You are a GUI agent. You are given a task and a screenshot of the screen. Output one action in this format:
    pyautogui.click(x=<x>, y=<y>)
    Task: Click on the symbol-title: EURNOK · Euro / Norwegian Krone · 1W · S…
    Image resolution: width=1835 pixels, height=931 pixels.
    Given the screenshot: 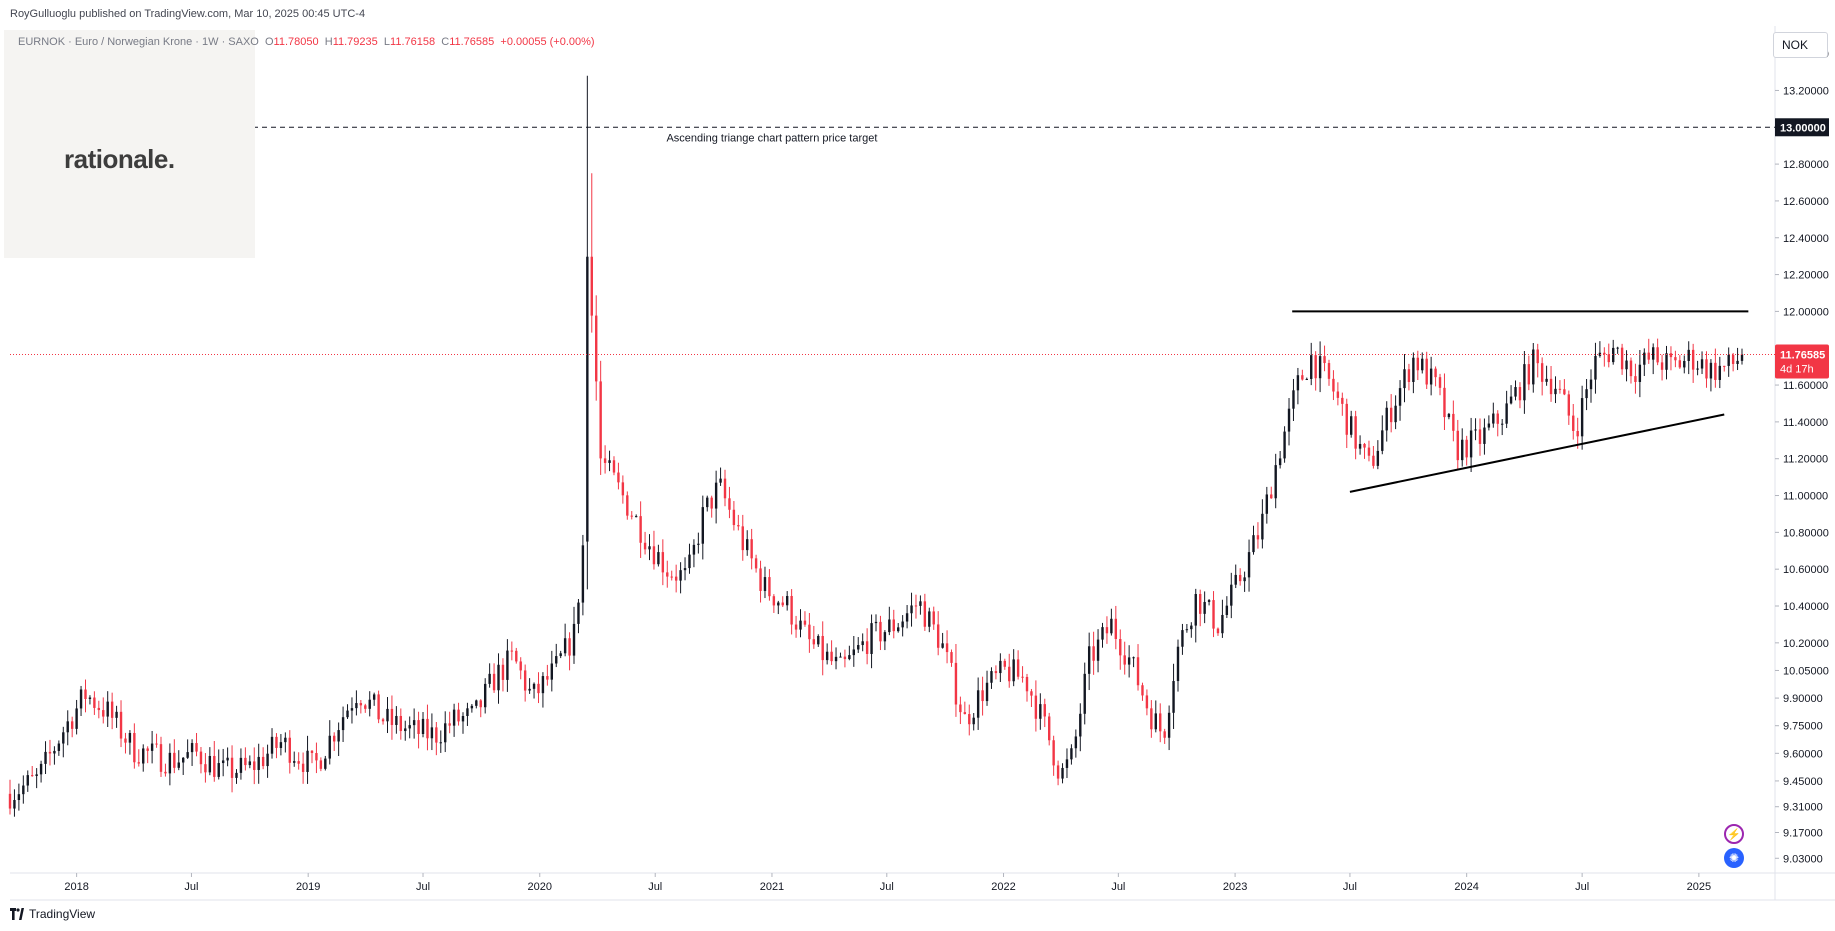 What is the action you would take?
    pyautogui.click(x=138, y=42)
    